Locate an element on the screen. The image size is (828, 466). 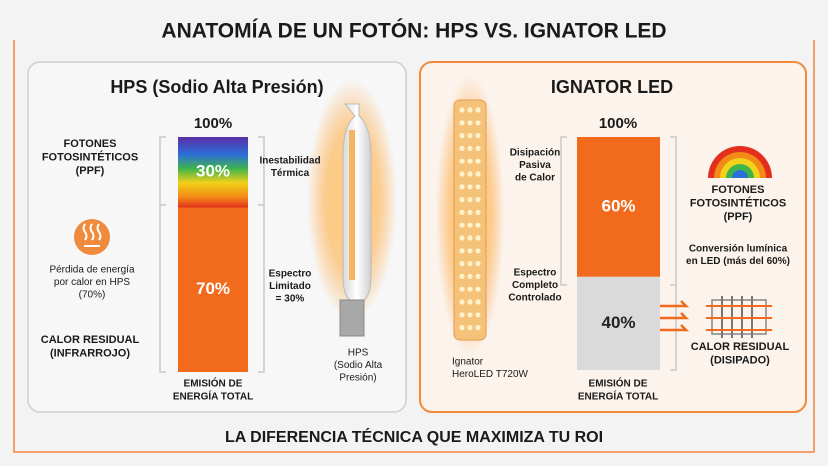
label: Disipación is located at coordinates (535, 153).